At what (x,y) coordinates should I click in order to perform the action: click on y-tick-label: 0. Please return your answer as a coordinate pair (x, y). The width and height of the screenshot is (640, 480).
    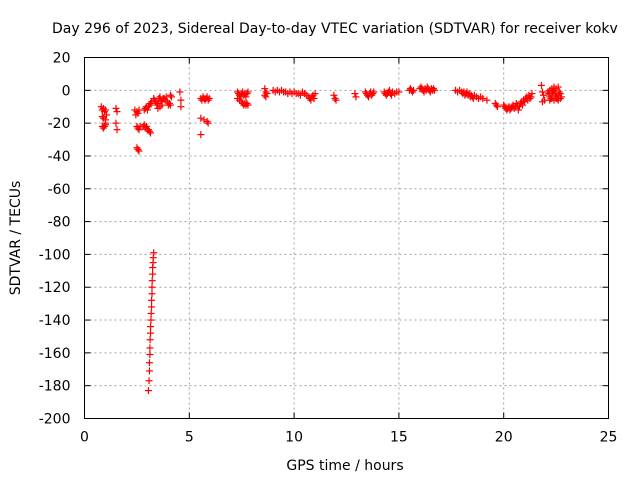
    Looking at the image, I should click on (66, 91).